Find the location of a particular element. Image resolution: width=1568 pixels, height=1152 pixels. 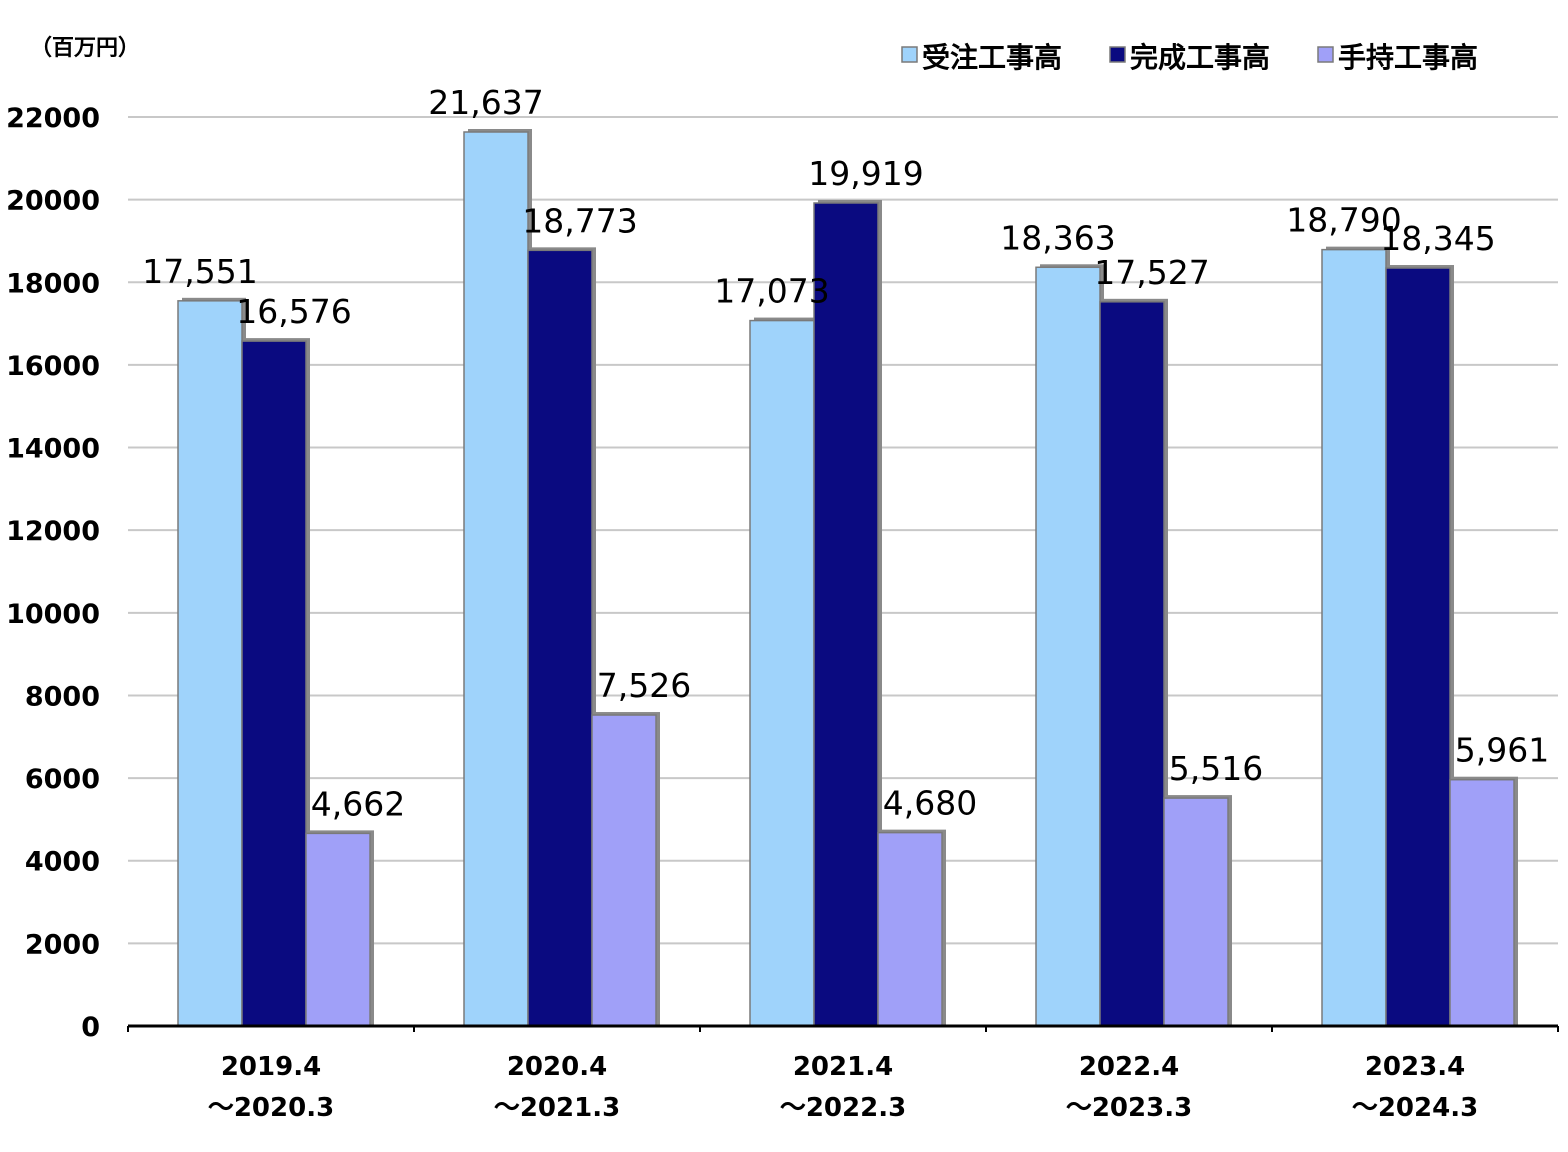

data-label: 16,576 is located at coordinates (293, 311).